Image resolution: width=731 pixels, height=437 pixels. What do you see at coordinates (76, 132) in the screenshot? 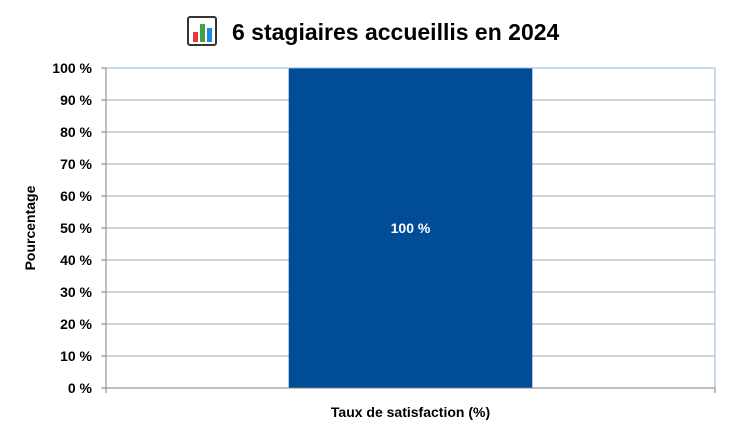
I see `y-tick-label: 80 %` at bounding box center [76, 132].